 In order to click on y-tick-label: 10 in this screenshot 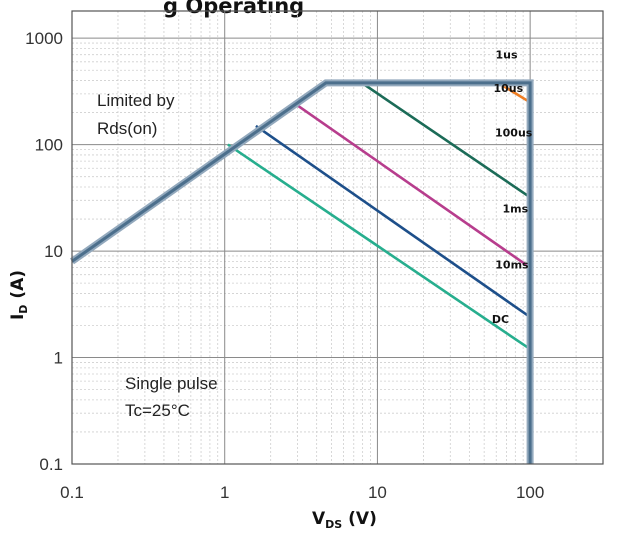, I will do `click(53, 251)`.